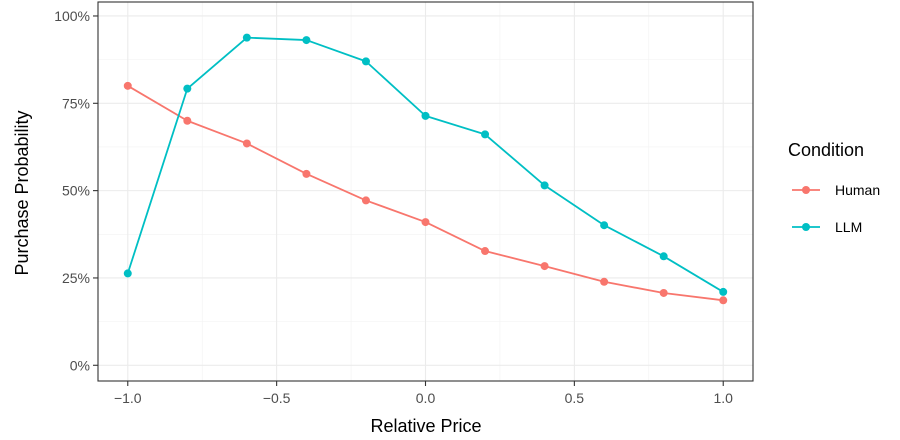  What do you see at coordinates (277, 398) in the screenshot?
I see `x-tick-label: −0.5` at bounding box center [277, 398].